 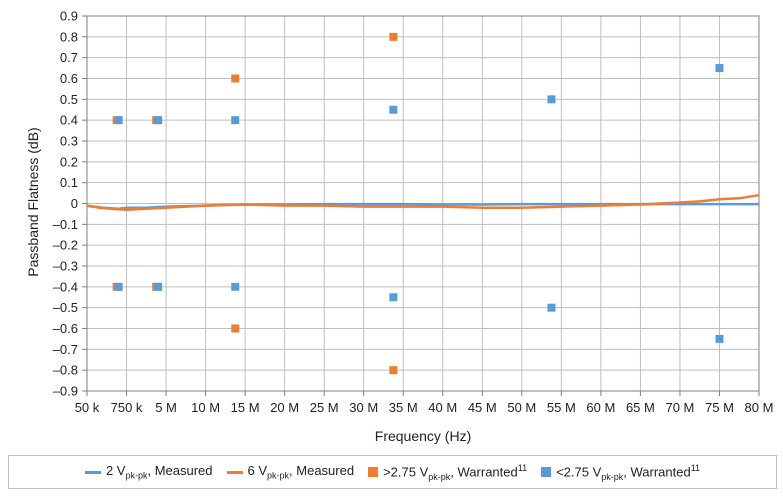 I want to click on y-tick-label: –0.7, so click(x=65, y=349).